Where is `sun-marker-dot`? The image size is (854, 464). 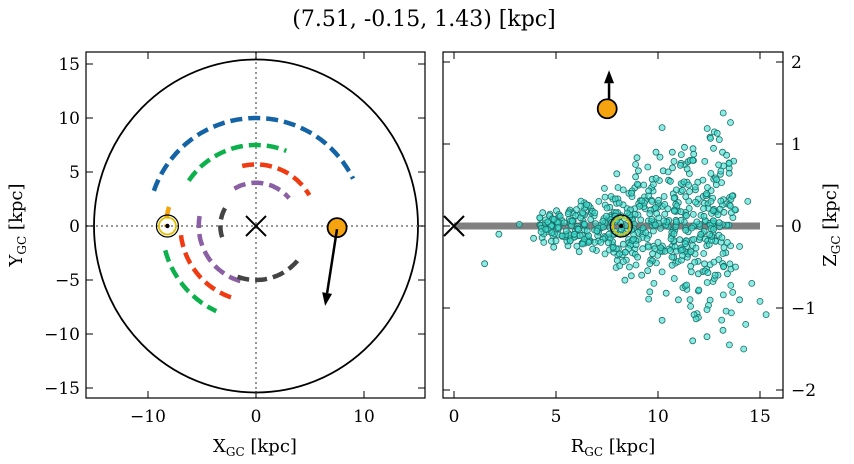
sun-marker-dot is located at coordinates (167, 226).